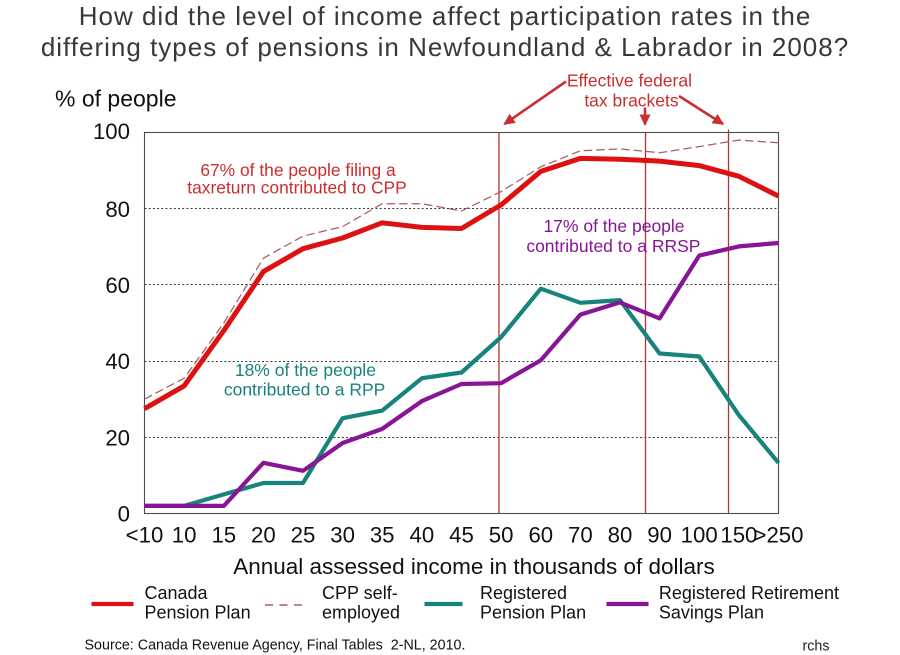 This screenshot has width=900, height=655. Describe the element at coordinates (223, 535) in the screenshot. I see `svg-text: 15` at that location.